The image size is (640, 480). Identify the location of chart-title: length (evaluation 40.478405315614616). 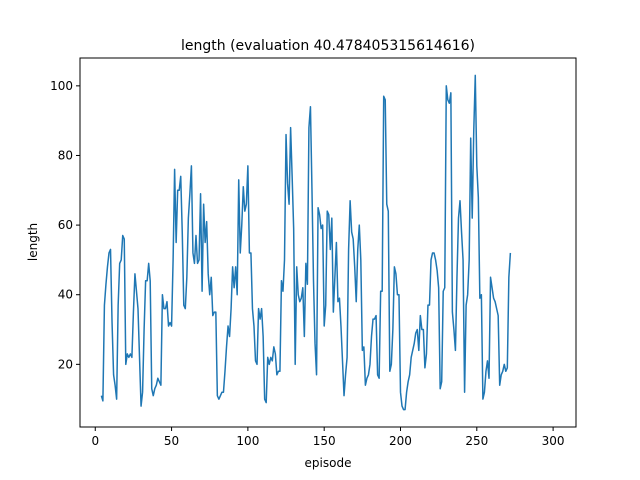
(328, 46).